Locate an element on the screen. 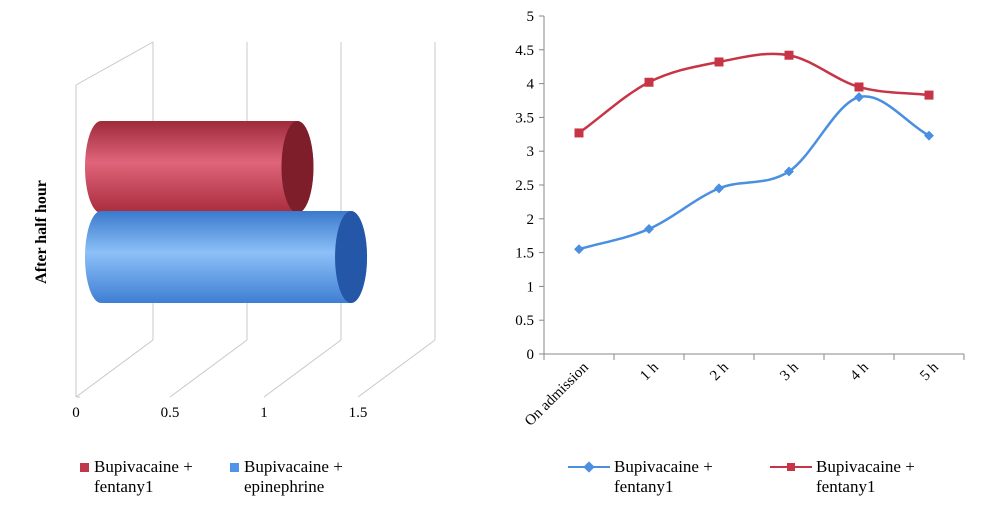 This screenshot has height=515, width=1000. legend-item-series-2: Bupivacaine + fentany1 is located at coordinates (858, 477).